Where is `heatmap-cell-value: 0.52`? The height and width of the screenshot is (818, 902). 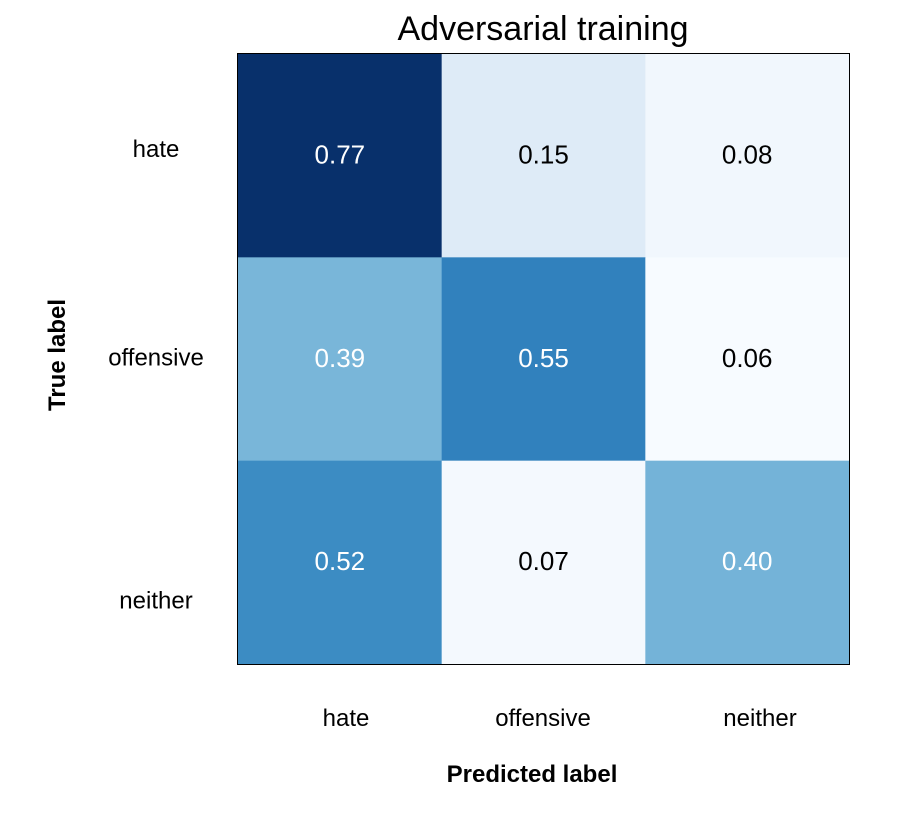 heatmap-cell-value: 0.52 is located at coordinates (340, 561).